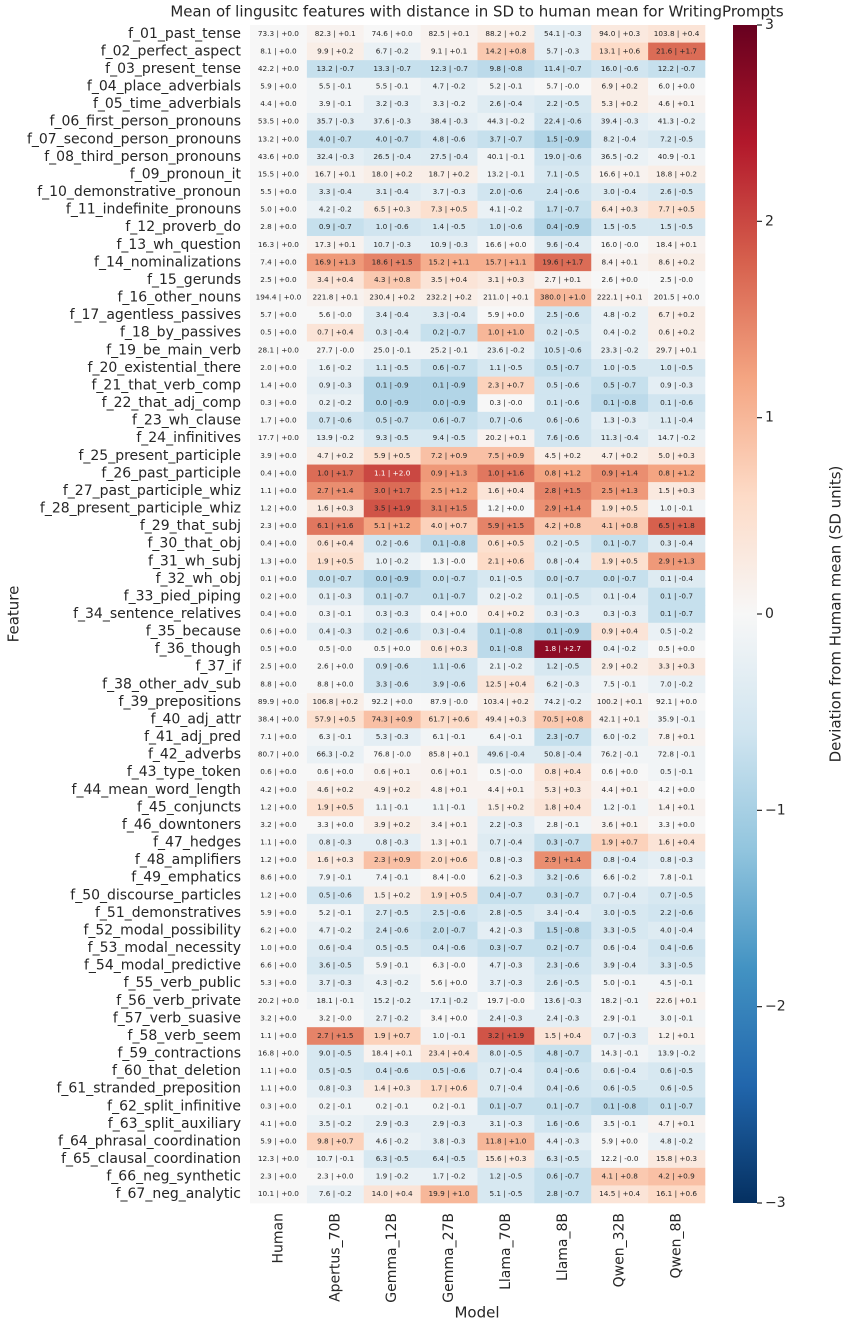  Describe the element at coordinates (179, 298) in the screenshot. I see `y-tick-label: f_16_other_nouns` at that location.